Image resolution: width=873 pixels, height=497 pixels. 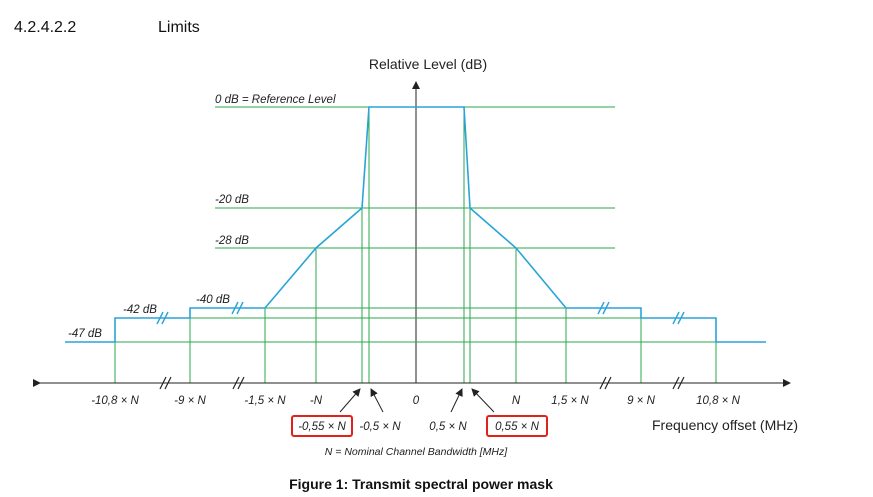 I want to click on x-label: -10,8 × N, so click(x=115, y=401).